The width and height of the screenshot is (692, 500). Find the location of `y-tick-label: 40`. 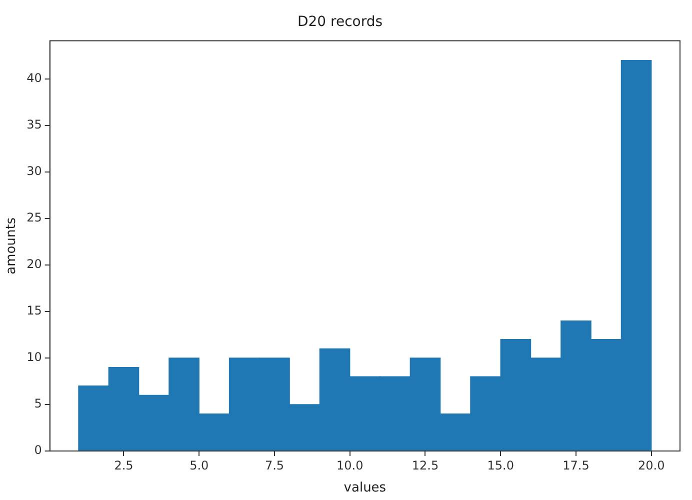

y-tick-label: 40 is located at coordinates (34, 78).